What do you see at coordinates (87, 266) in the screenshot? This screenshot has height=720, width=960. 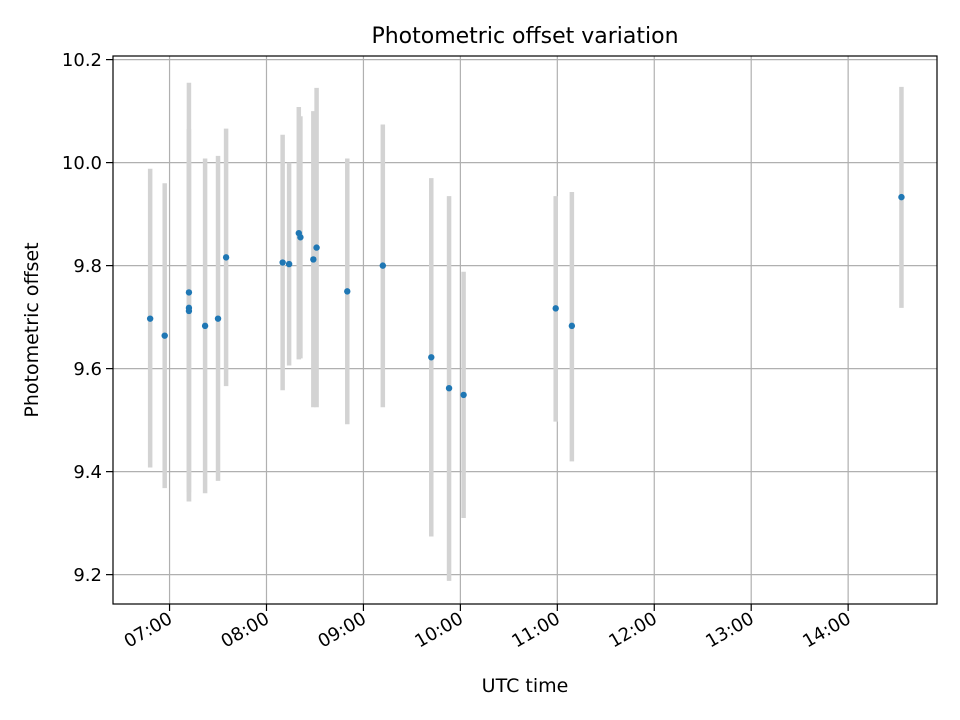 I see `y-tick-label: 9.8` at bounding box center [87, 266].